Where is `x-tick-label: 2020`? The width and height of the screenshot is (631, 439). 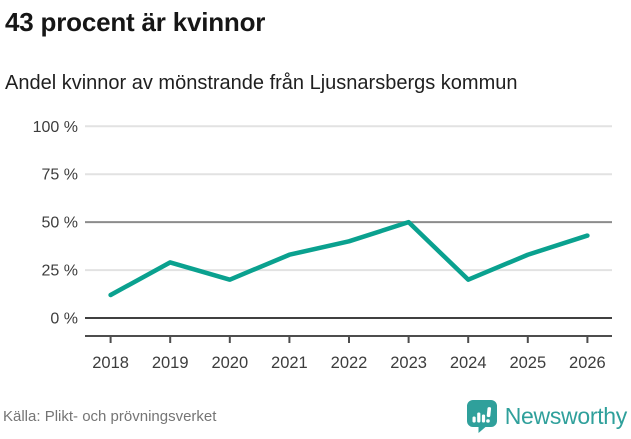
x-tick-label: 2020 is located at coordinates (229, 363).